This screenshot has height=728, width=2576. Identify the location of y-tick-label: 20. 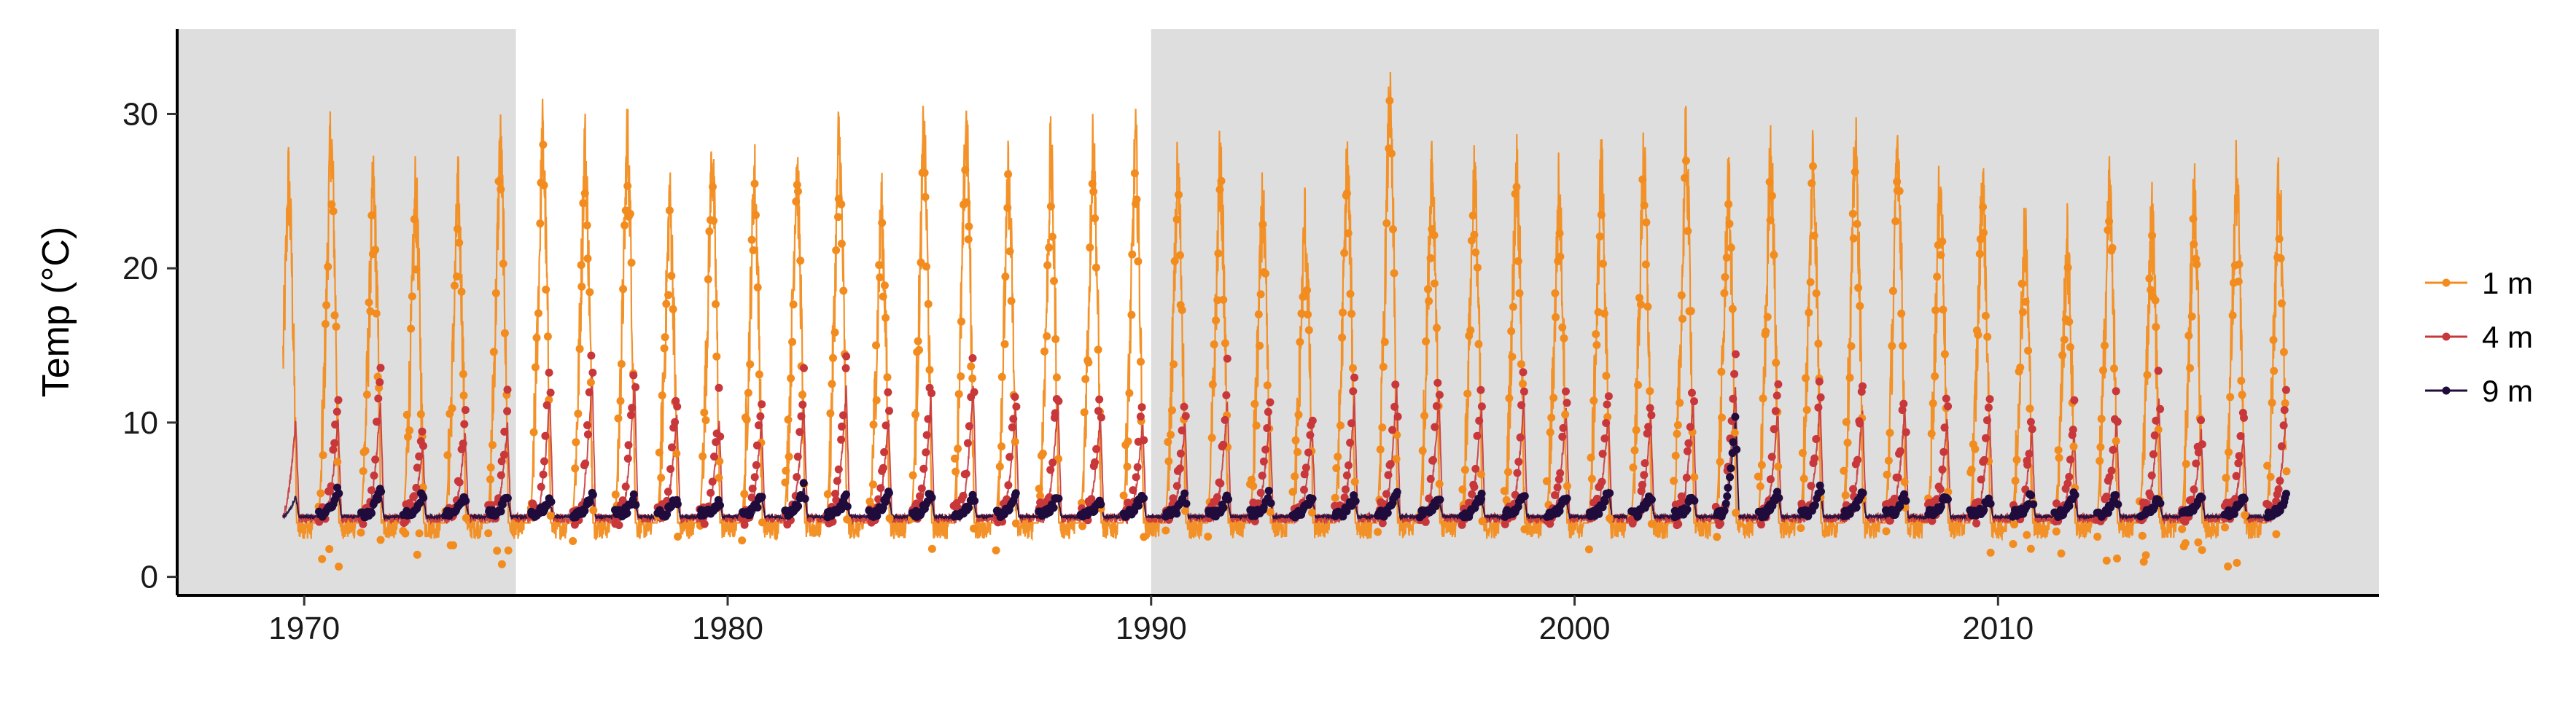
(140, 268).